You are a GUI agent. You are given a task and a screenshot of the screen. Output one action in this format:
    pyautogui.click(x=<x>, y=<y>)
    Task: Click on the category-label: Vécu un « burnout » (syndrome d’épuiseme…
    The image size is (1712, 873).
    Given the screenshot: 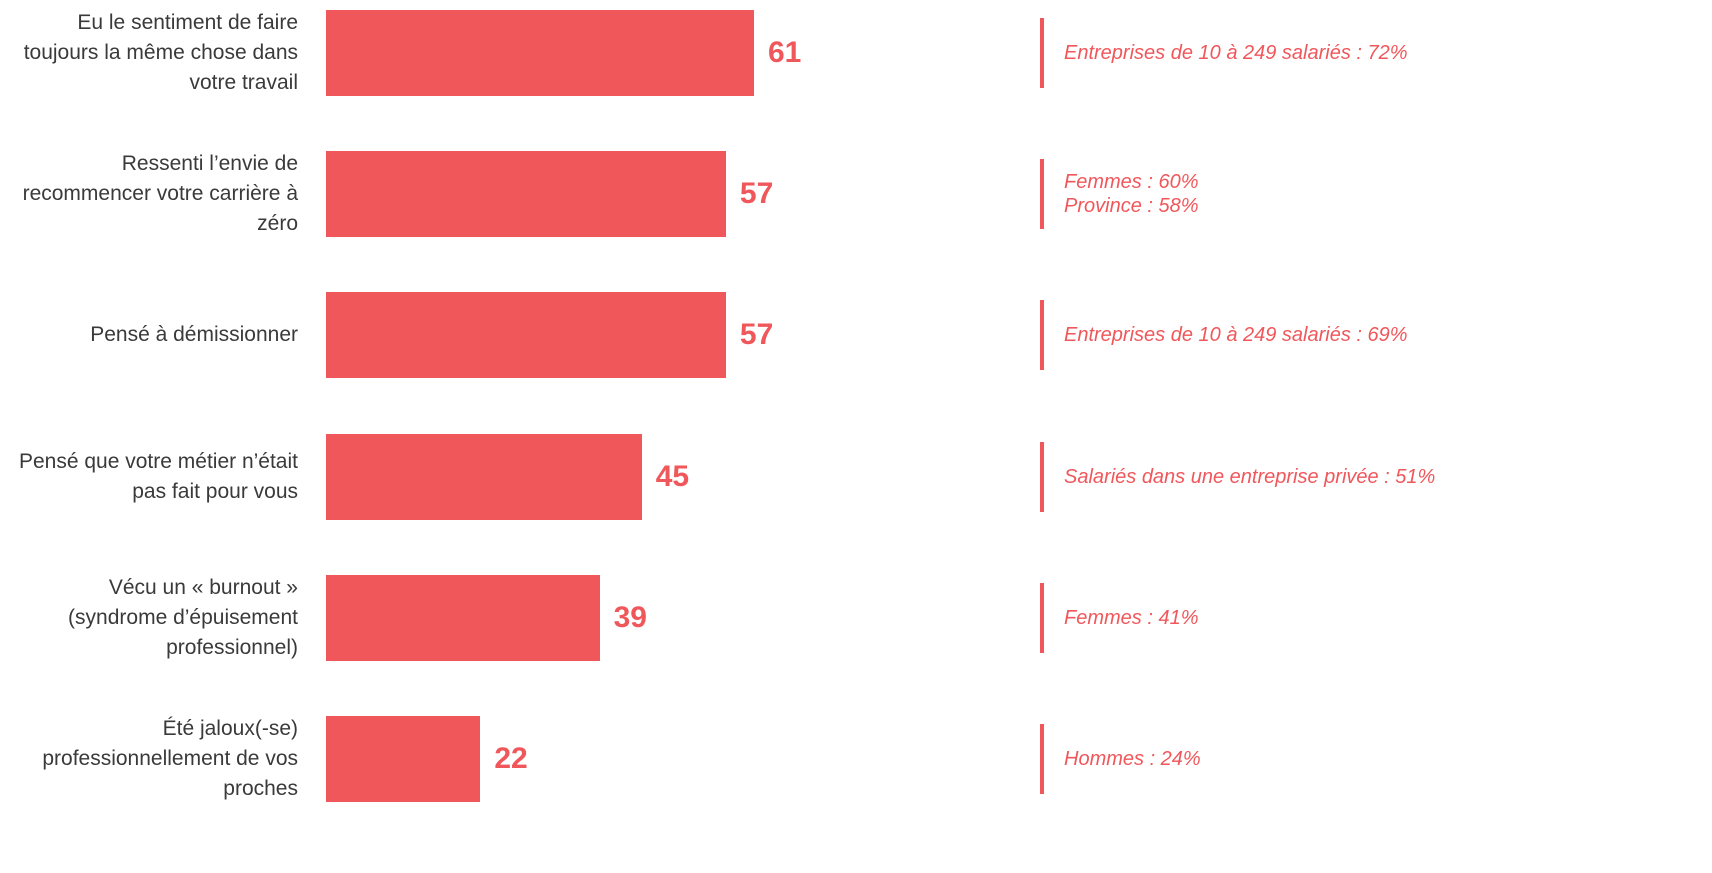 What is the action you would take?
    pyautogui.click(x=183, y=617)
    